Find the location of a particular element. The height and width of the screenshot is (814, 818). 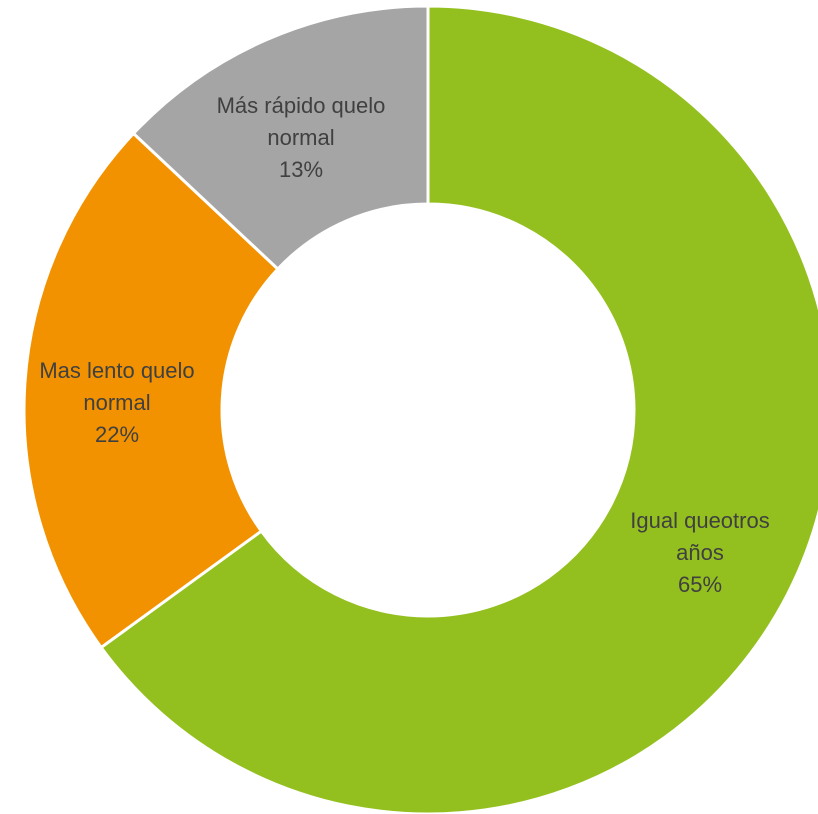

data-label-category-line: Igual queotros is located at coordinates (699, 520).